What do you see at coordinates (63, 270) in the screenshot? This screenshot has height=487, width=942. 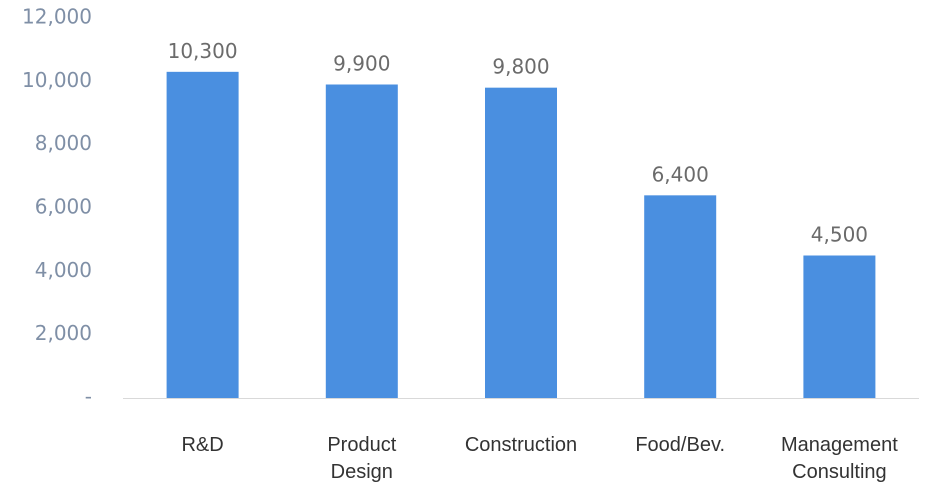 I see `y-tick-label: 4,000` at bounding box center [63, 270].